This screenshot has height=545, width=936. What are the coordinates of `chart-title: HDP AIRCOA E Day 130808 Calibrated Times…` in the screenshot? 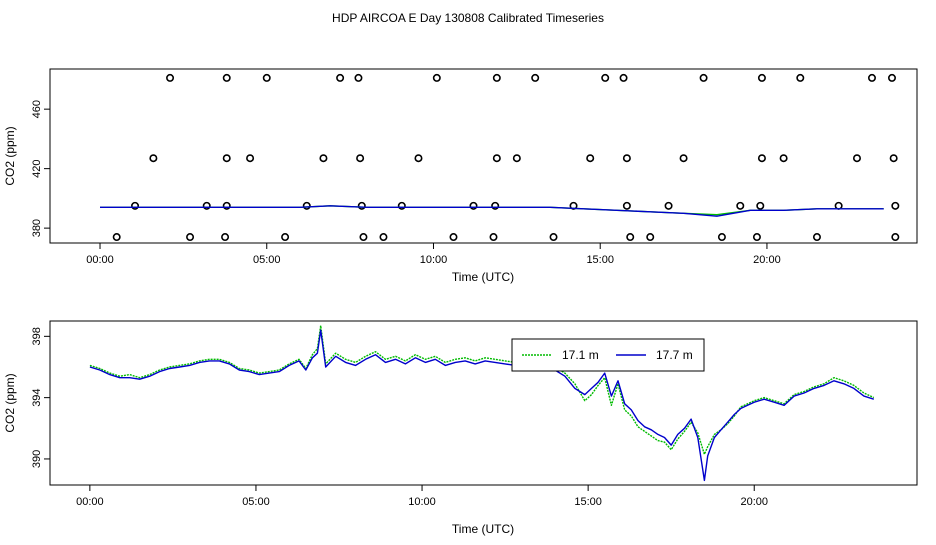 It's located at (468, 18).